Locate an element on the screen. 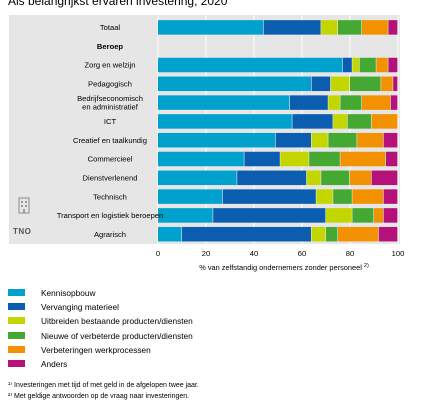 This screenshot has width=430, height=400. x-tick-label: 40 is located at coordinates (254, 253).